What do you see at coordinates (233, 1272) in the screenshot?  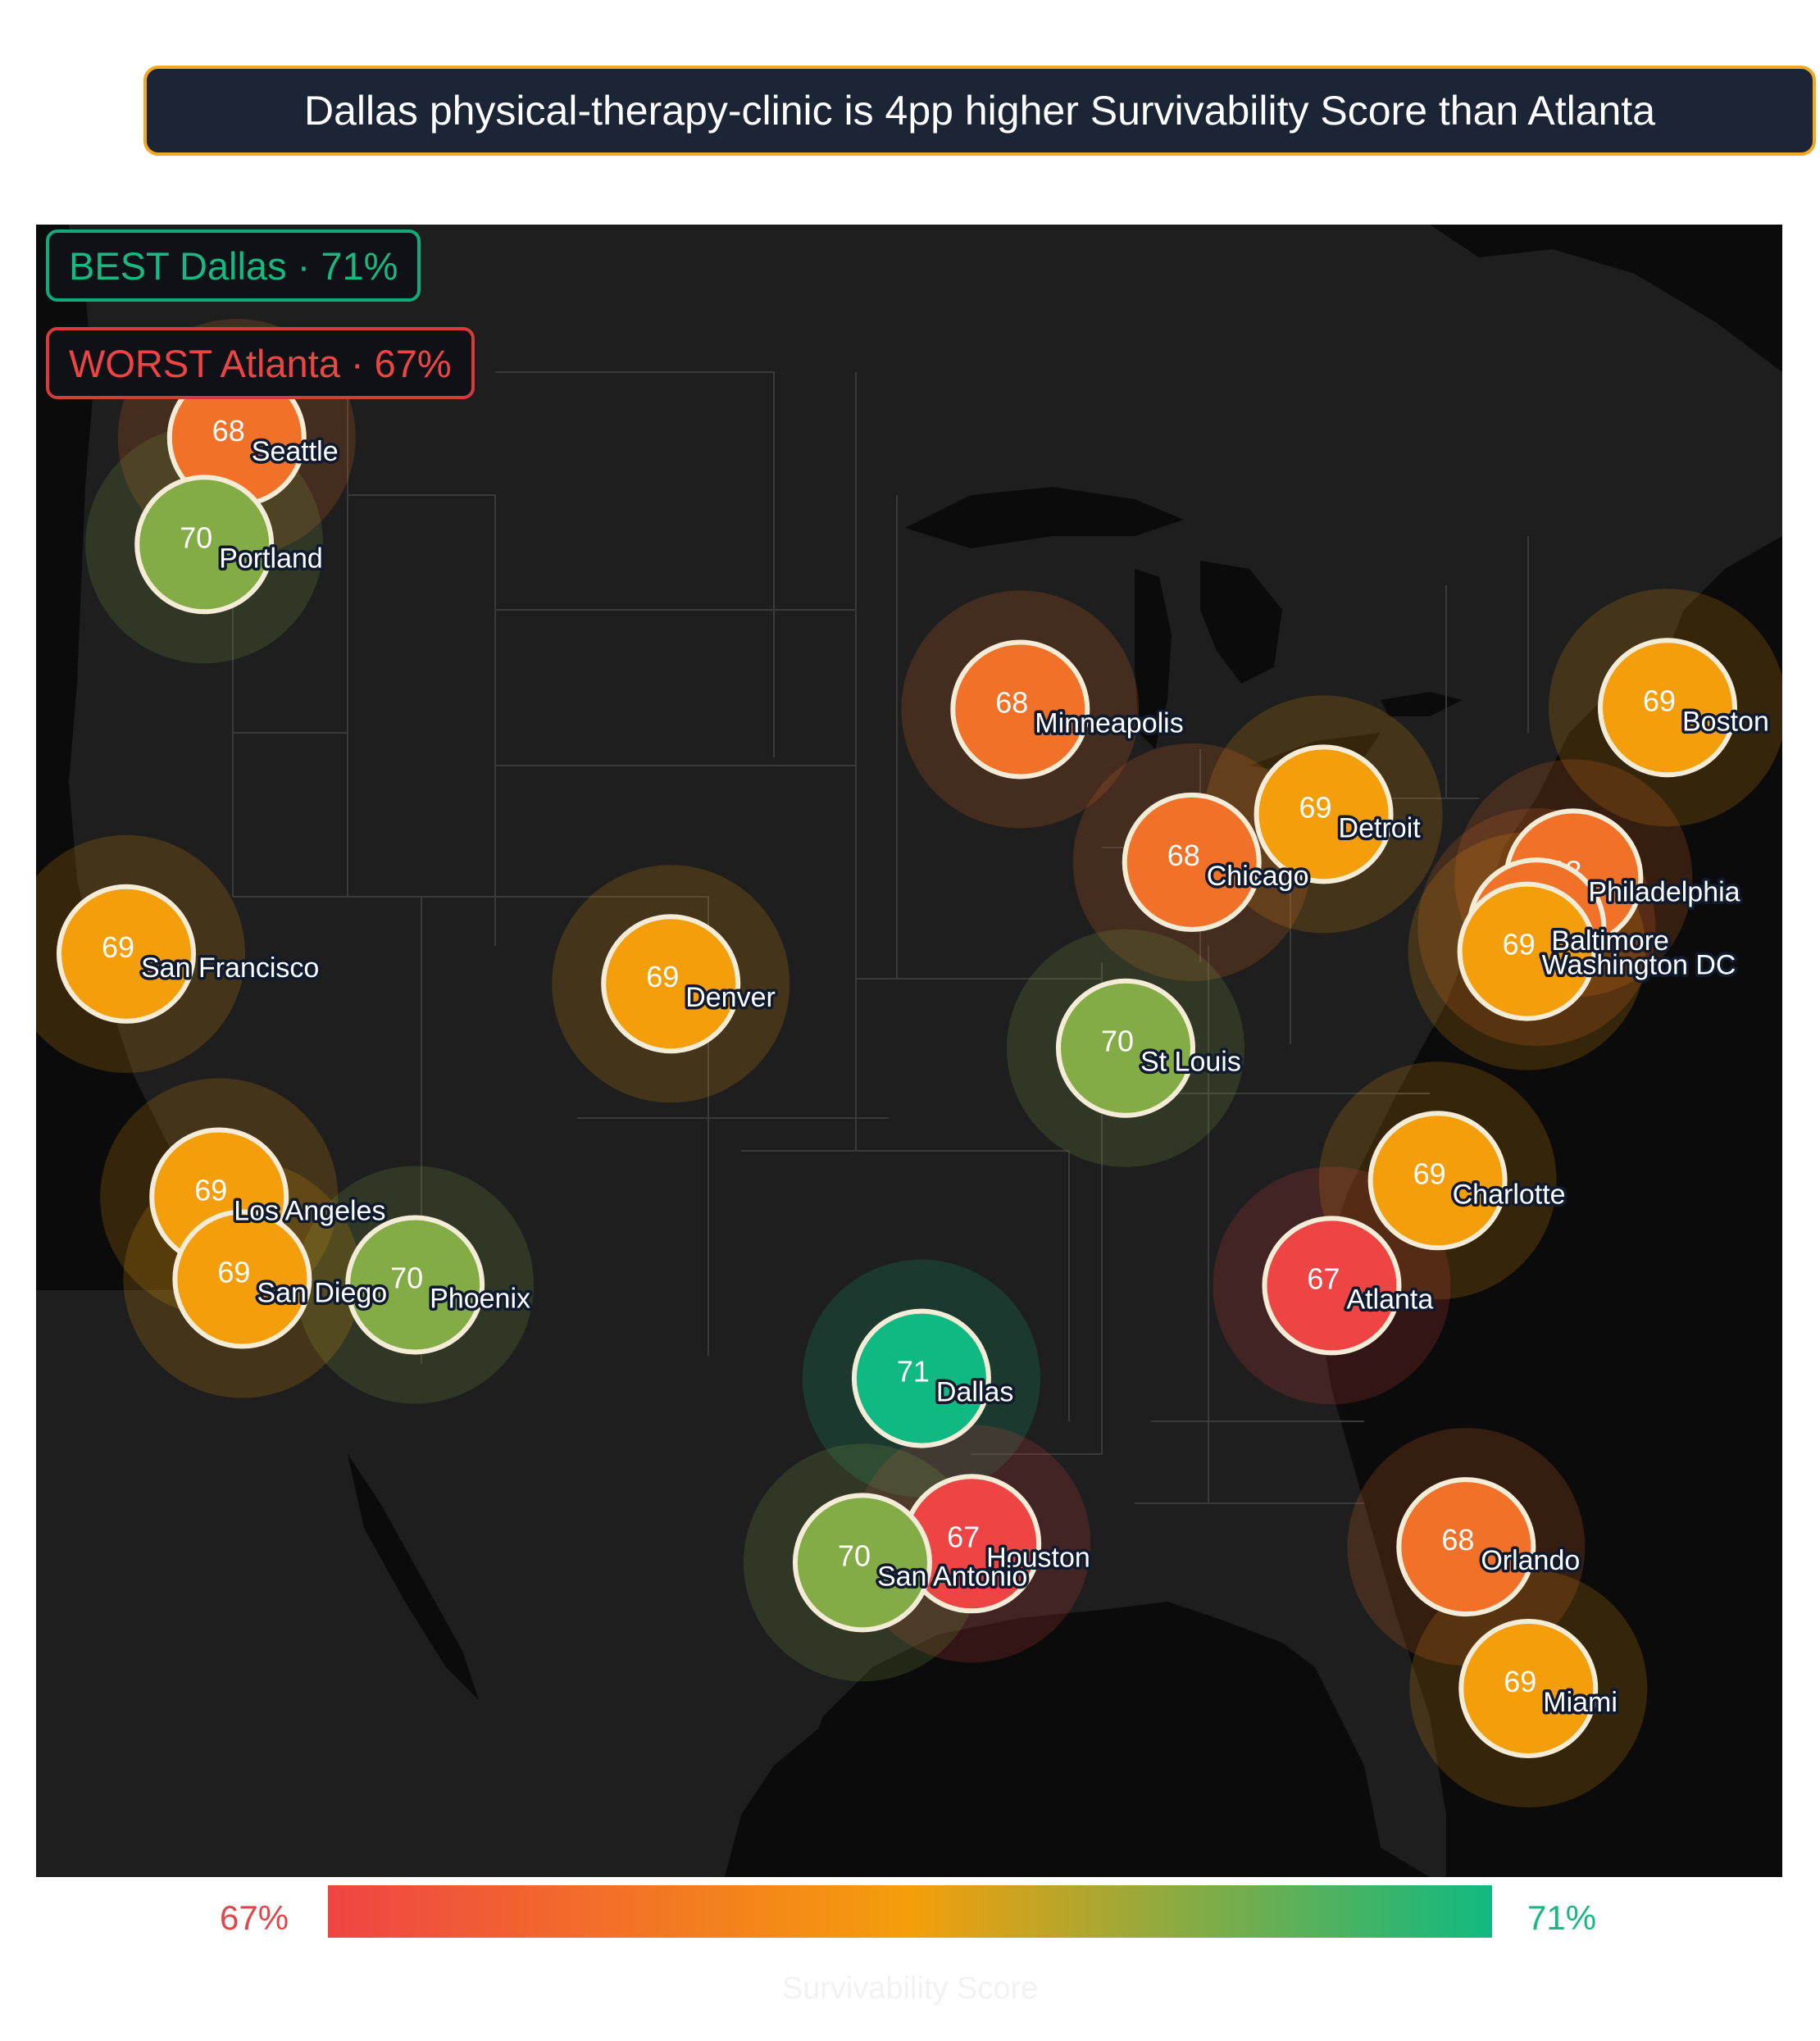 I see `score-label-san-diego: 69` at bounding box center [233, 1272].